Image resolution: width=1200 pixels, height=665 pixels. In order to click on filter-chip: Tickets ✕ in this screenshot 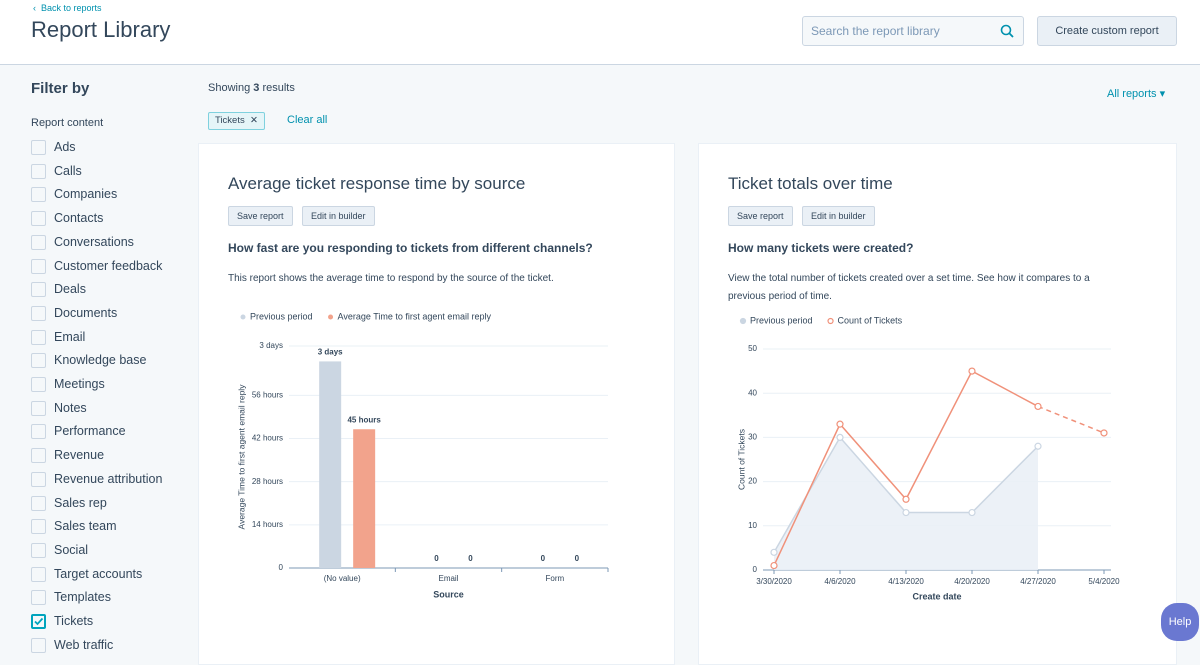, I will do `click(236, 121)`.